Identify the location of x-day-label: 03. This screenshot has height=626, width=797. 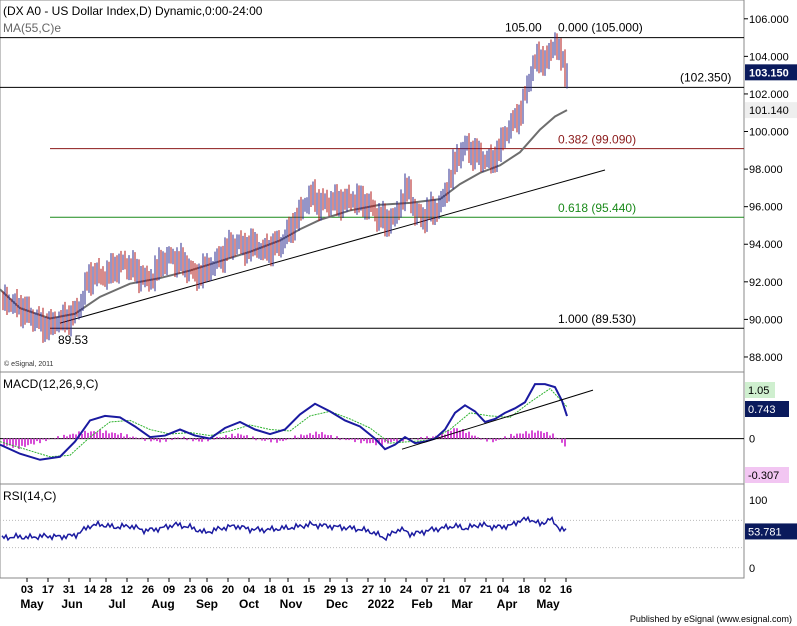
(27, 590).